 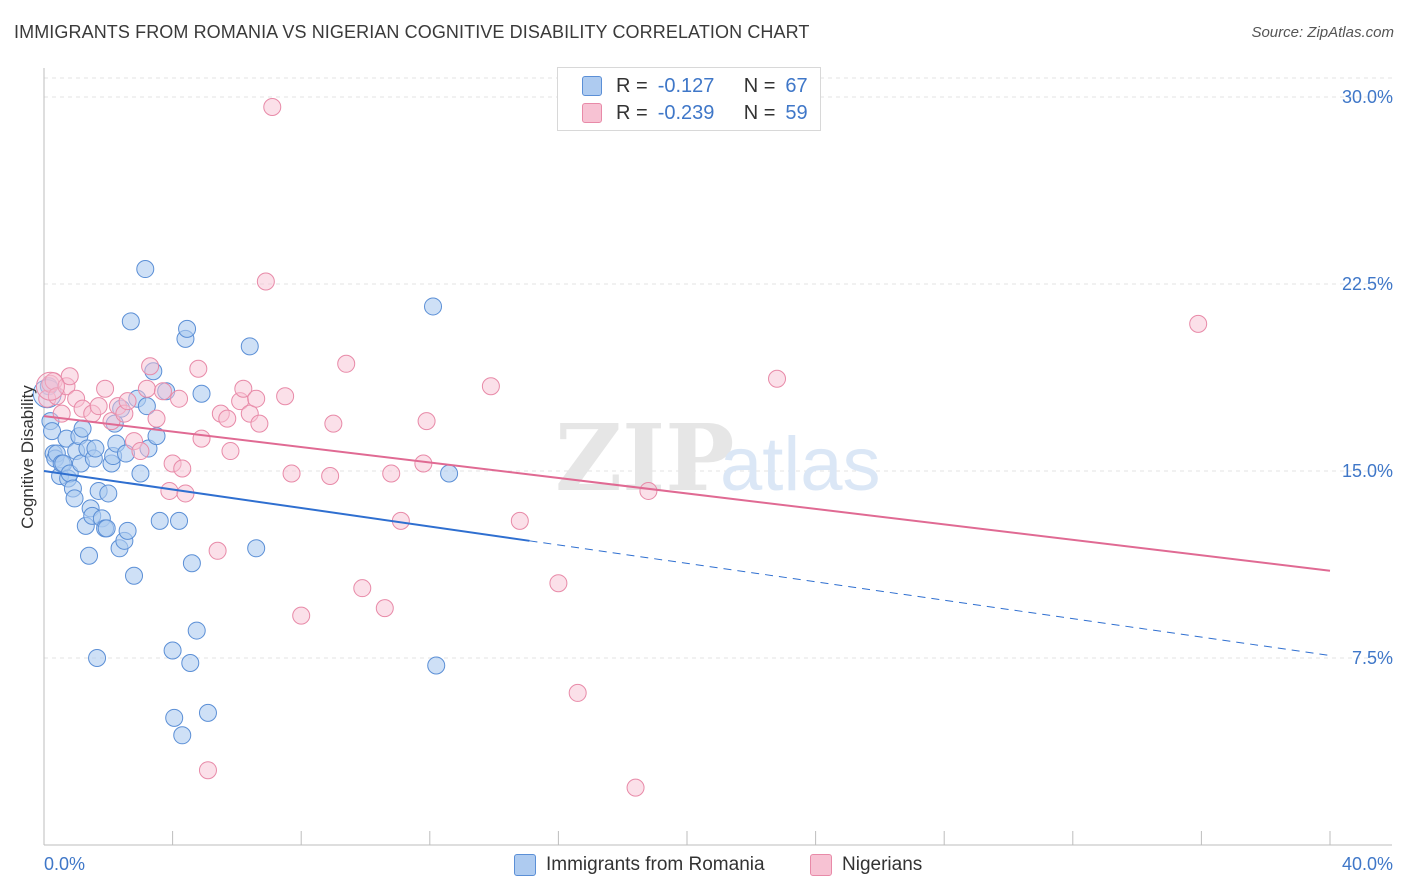 What do you see at coordinates (1367, 284) in the screenshot?
I see `y-tick-label: 22.5%` at bounding box center [1367, 284].